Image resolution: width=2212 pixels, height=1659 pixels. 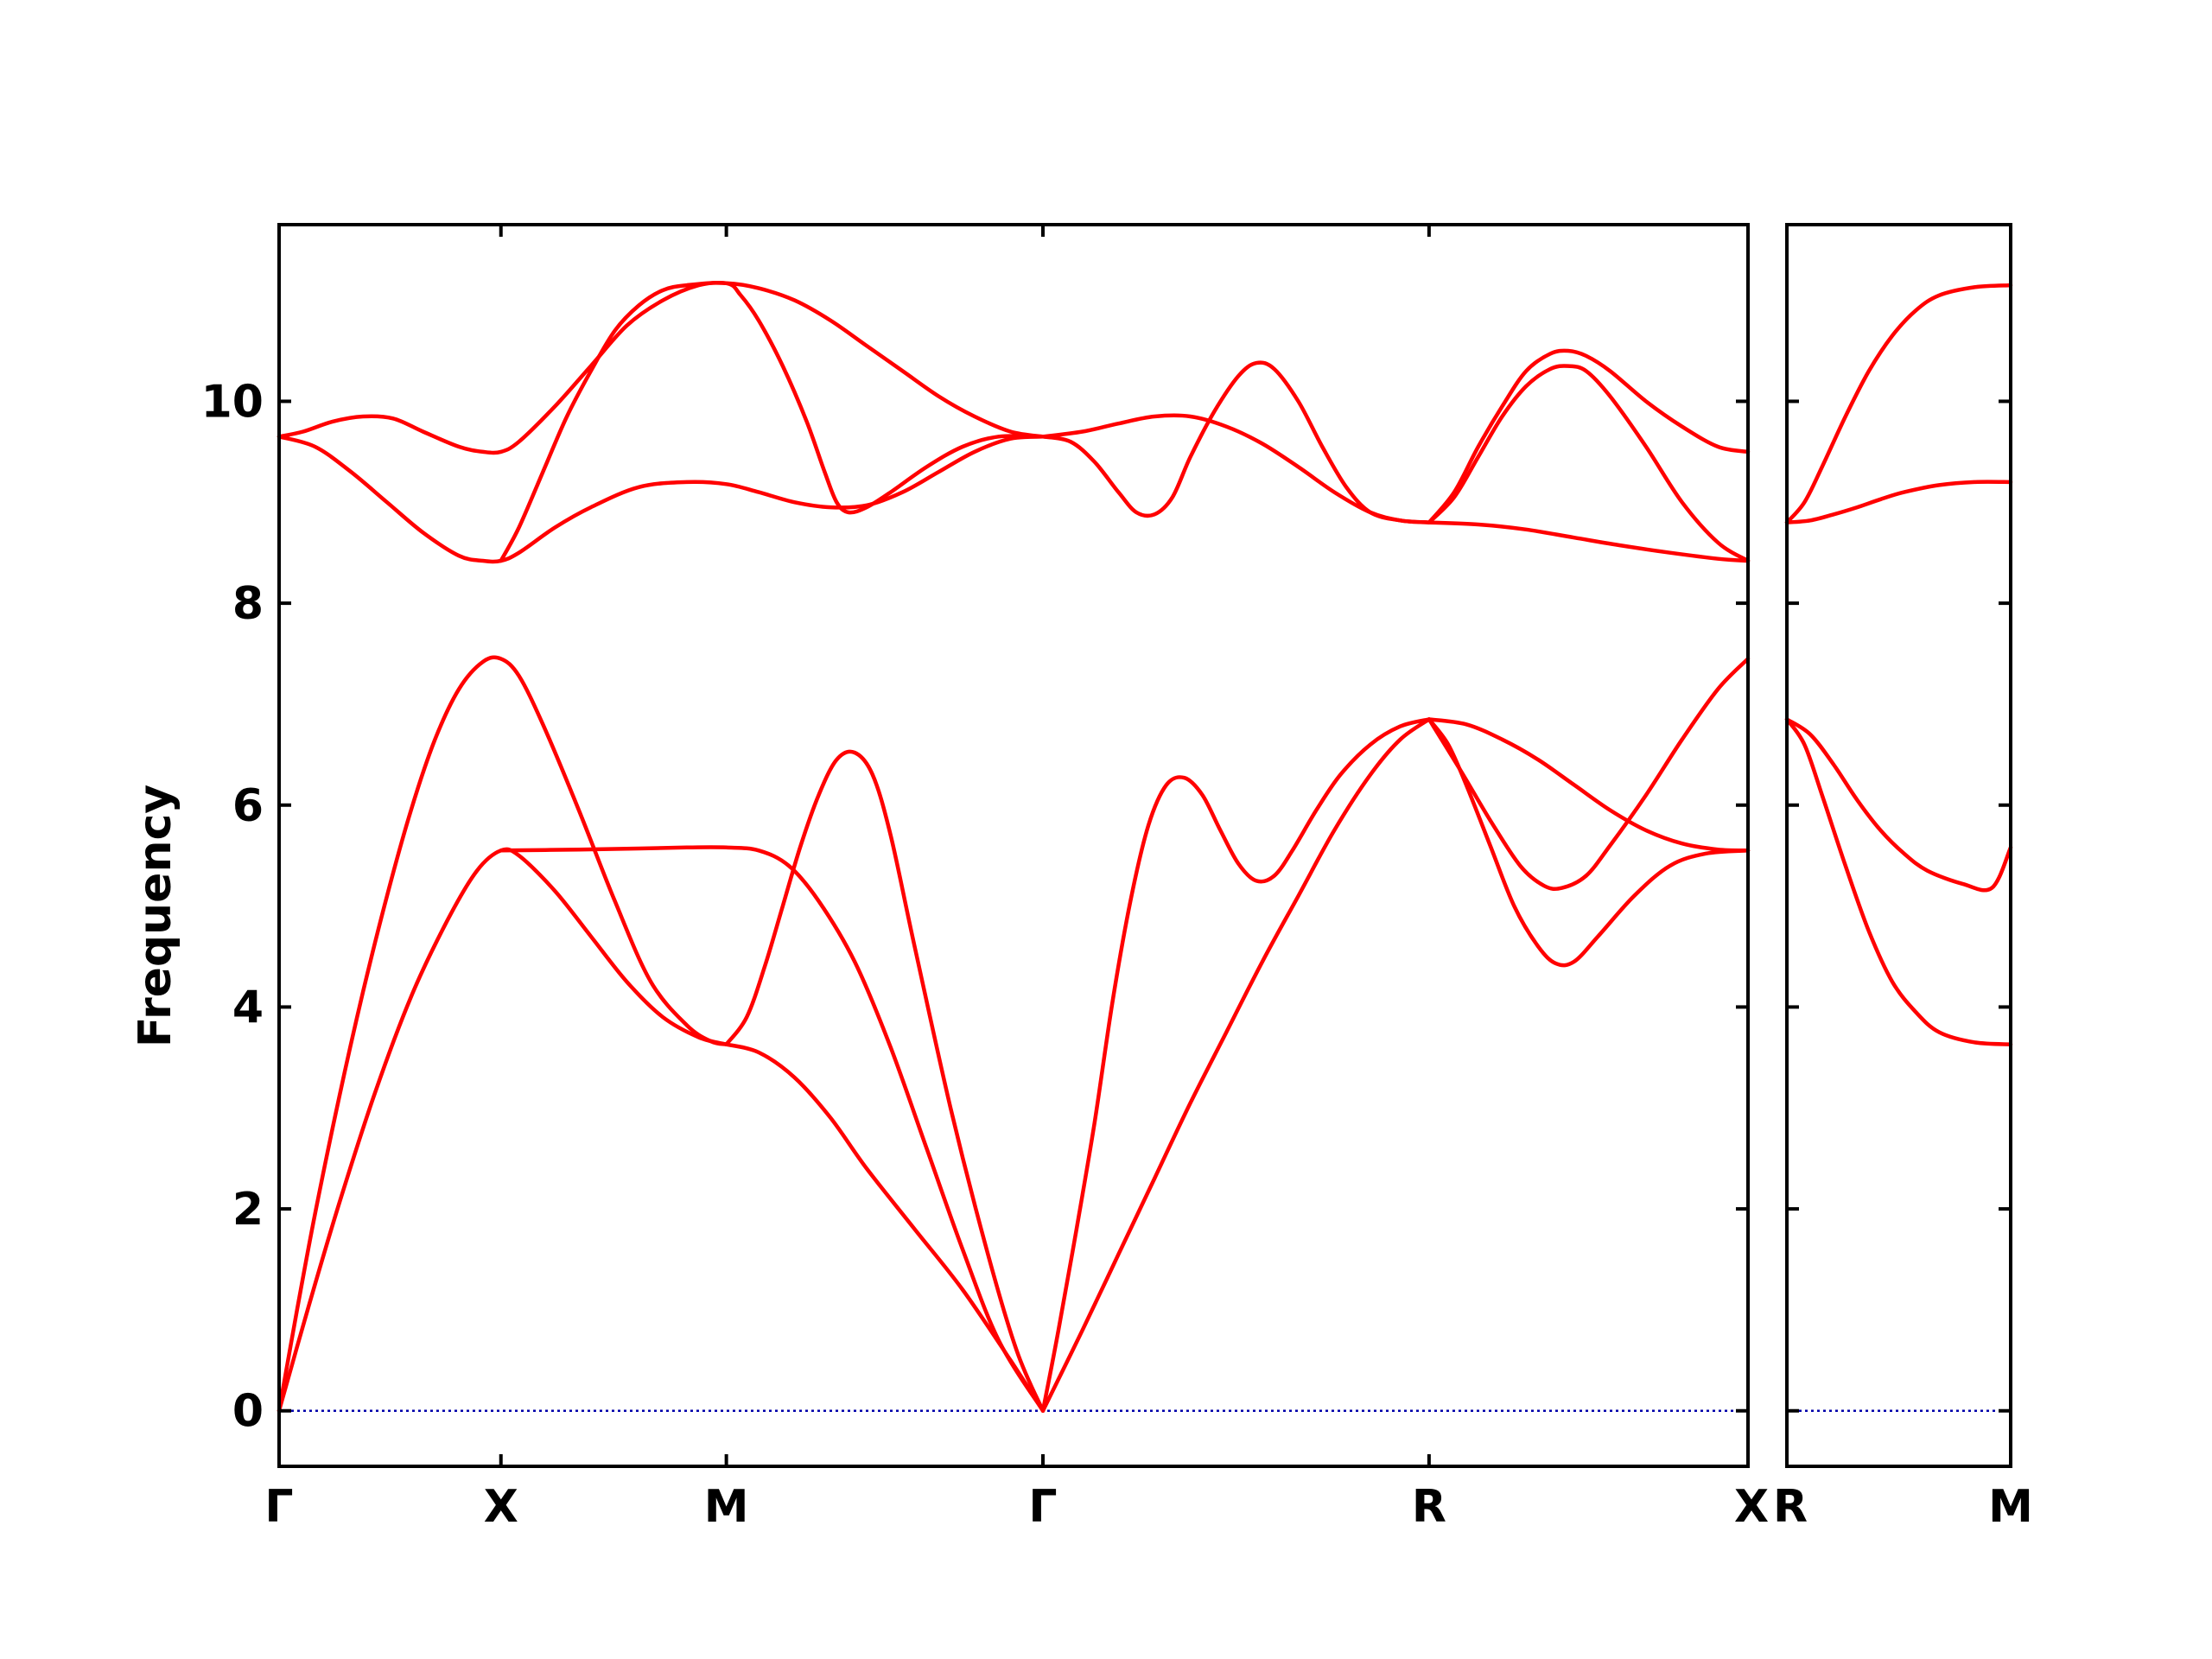 What do you see at coordinates (232, 906) in the screenshot?
I see `y-axis: 0 2 4 6 8 10` at bounding box center [232, 906].